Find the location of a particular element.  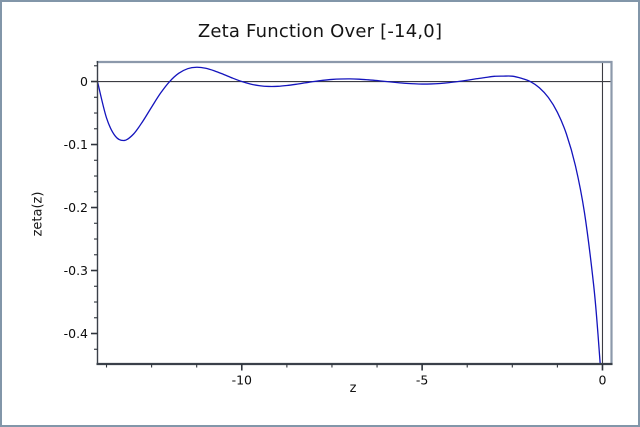

y-tick-label: -0.4 is located at coordinates (76, 333).